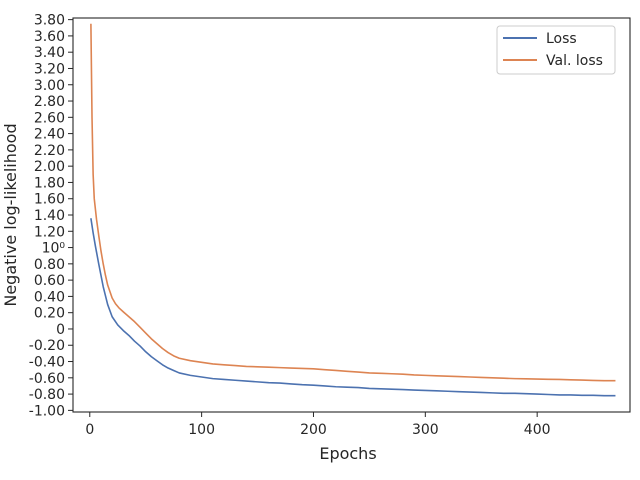  What do you see at coordinates (49, 183) in the screenshot?
I see `y-tick-label: 1.80` at bounding box center [49, 183].